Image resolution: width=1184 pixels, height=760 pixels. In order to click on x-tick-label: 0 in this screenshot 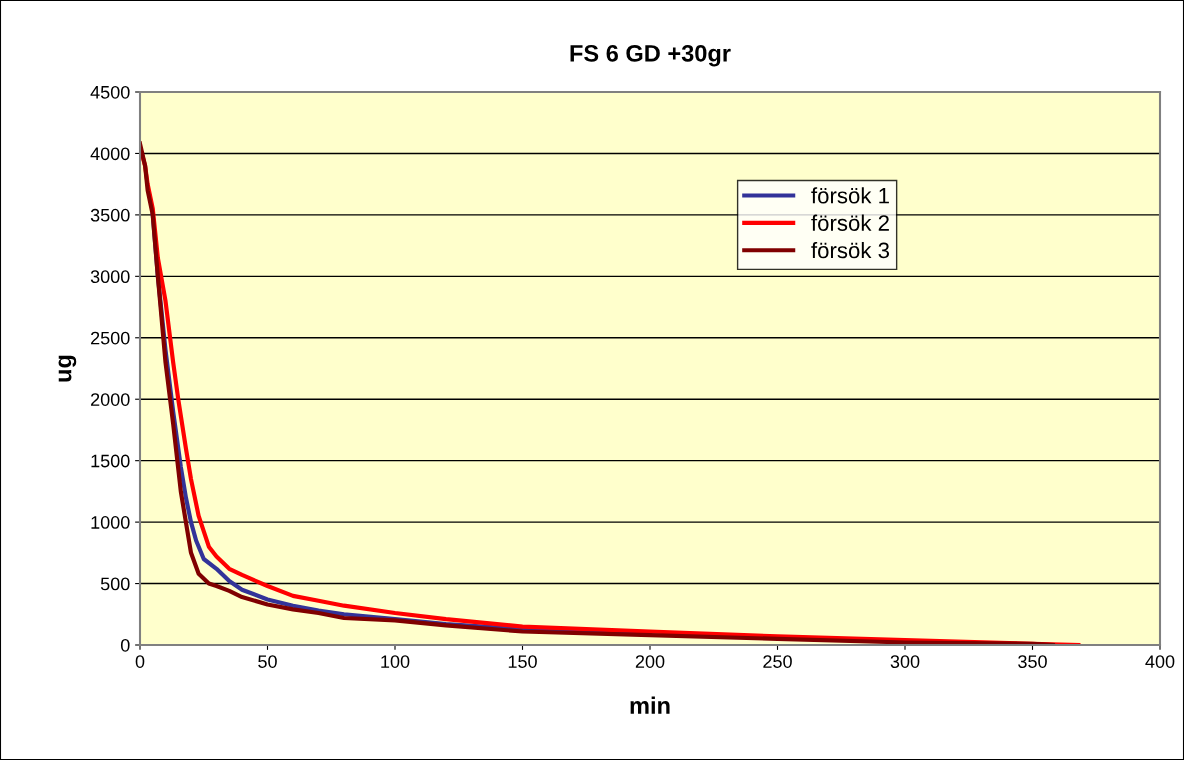, I will do `click(140, 661)`.